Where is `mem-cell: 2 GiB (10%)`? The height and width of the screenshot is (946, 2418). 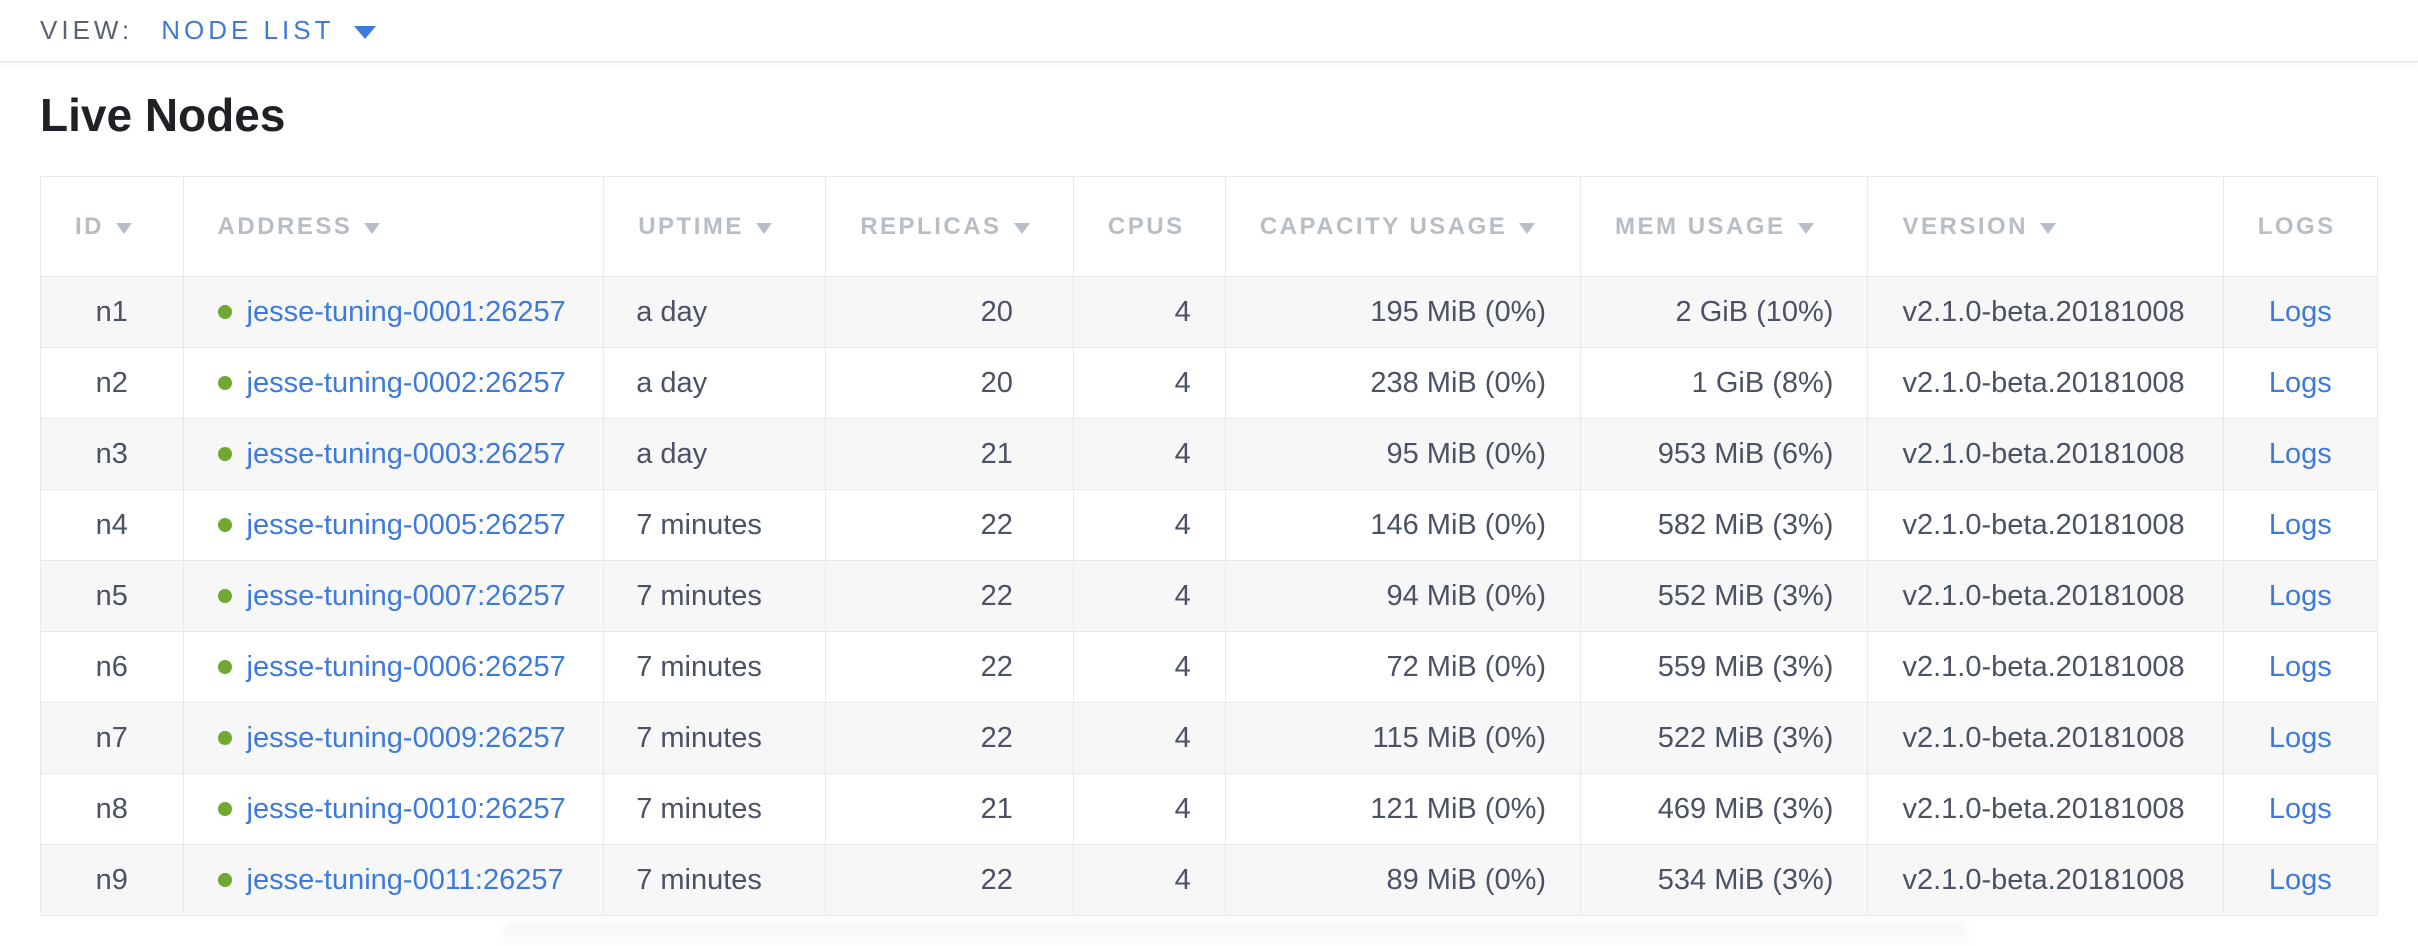
mem-cell: 2 GiB (10%) is located at coordinates (1724, 312).